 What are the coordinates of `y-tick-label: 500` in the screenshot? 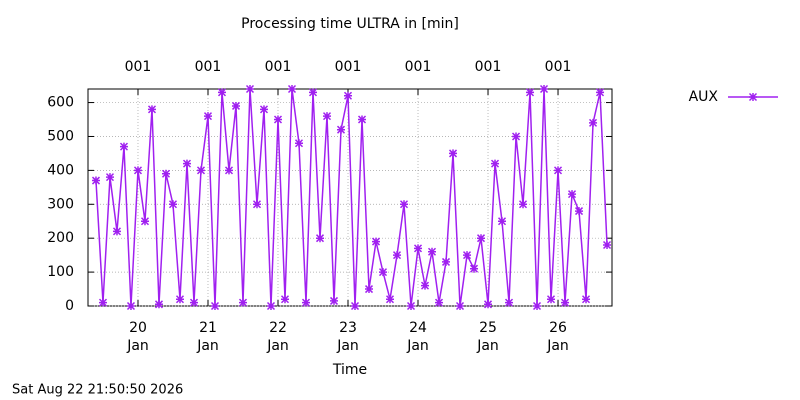 It's located at (60, 136).